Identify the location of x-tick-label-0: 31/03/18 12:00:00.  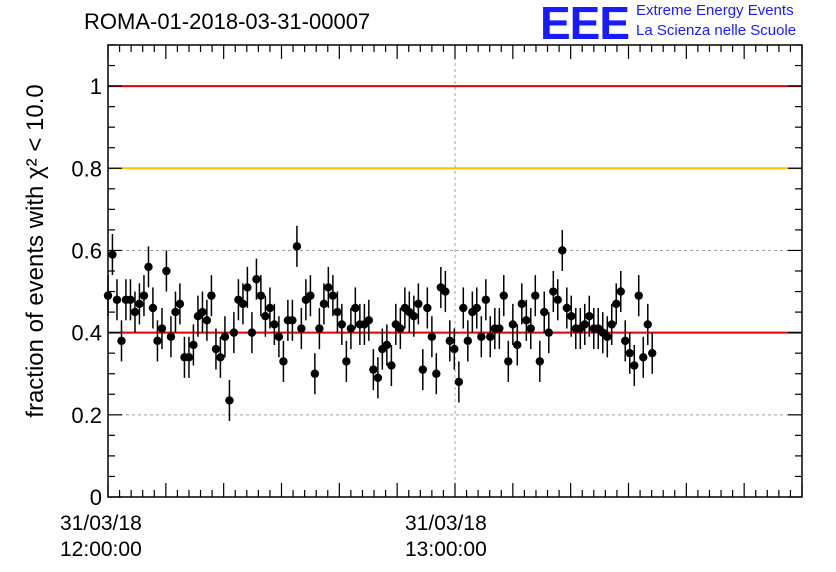
(101, 537).